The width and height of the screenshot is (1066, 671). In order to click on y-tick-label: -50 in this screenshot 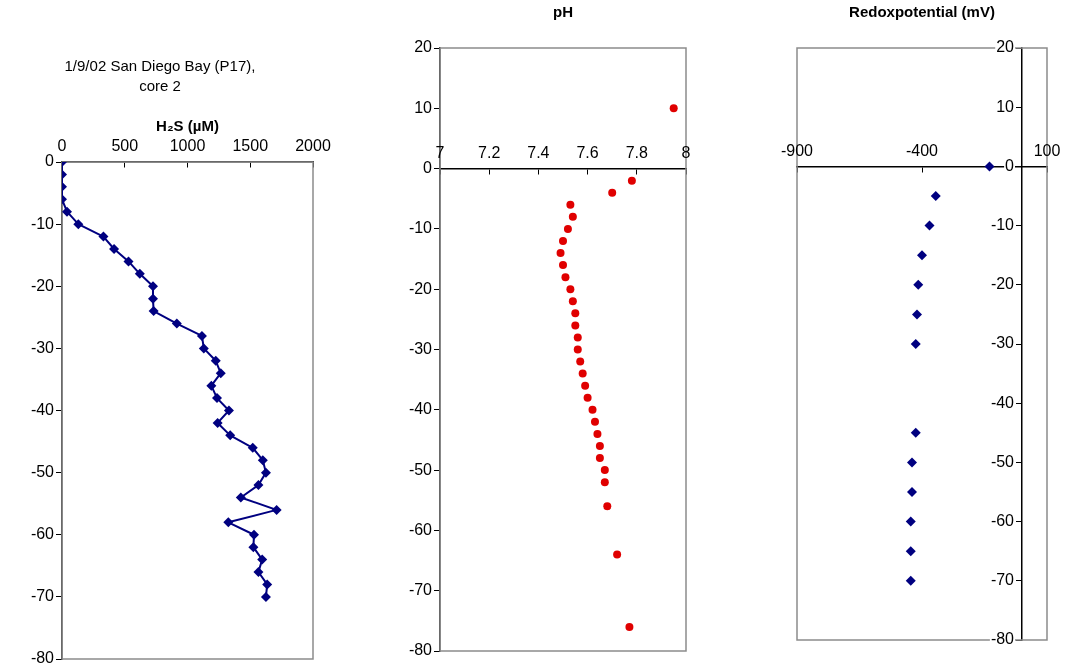, I will do `click(1002, 461)`.